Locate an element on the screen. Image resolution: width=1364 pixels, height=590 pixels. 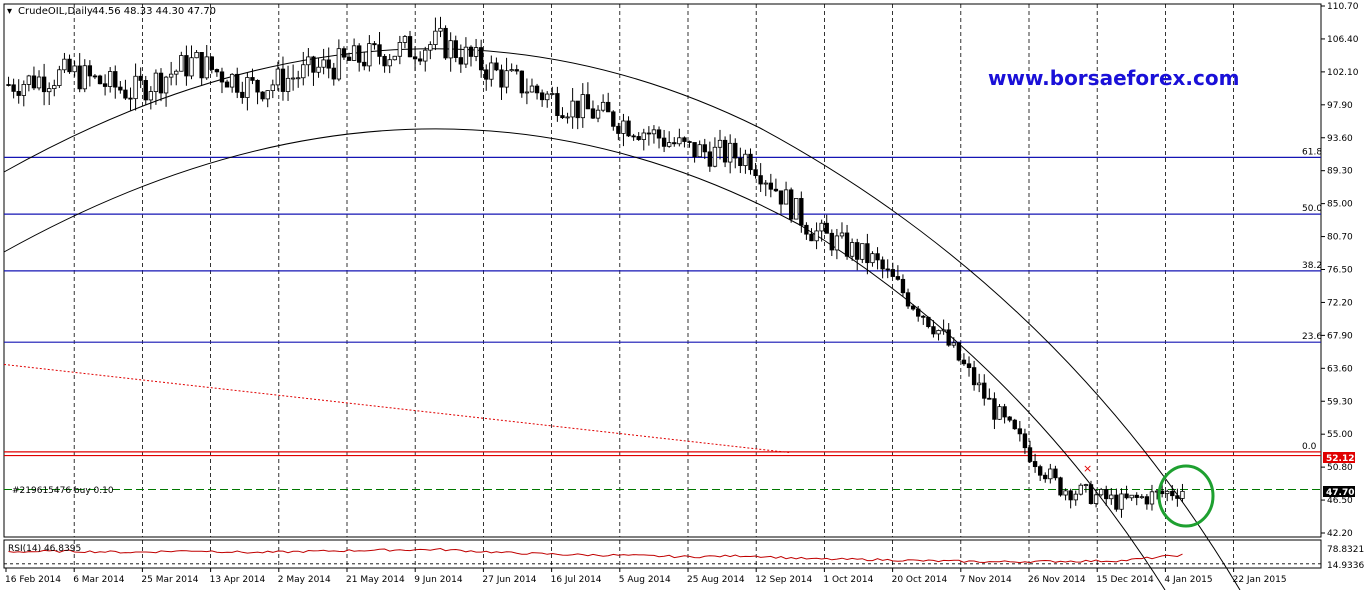
fib-level-label: 0.0 is located at coordinates (1309, 447).